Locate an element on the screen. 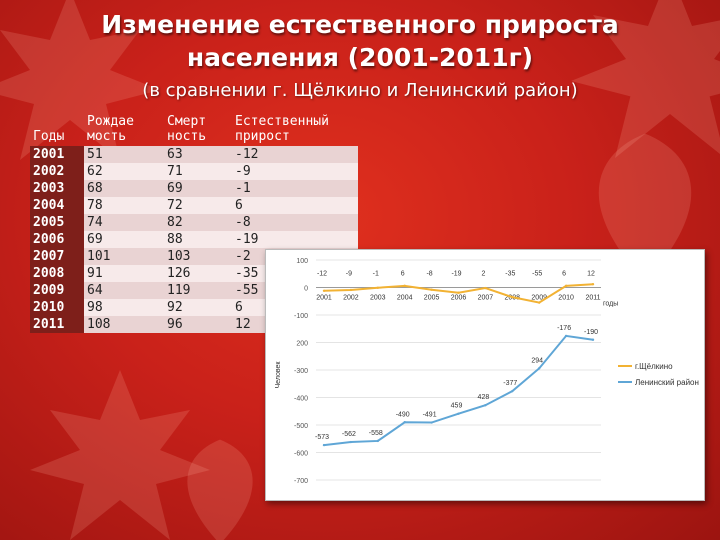 This screenshot has height=540, width=720. x-tick-label: 2010 is located at coordinates (566, 298).